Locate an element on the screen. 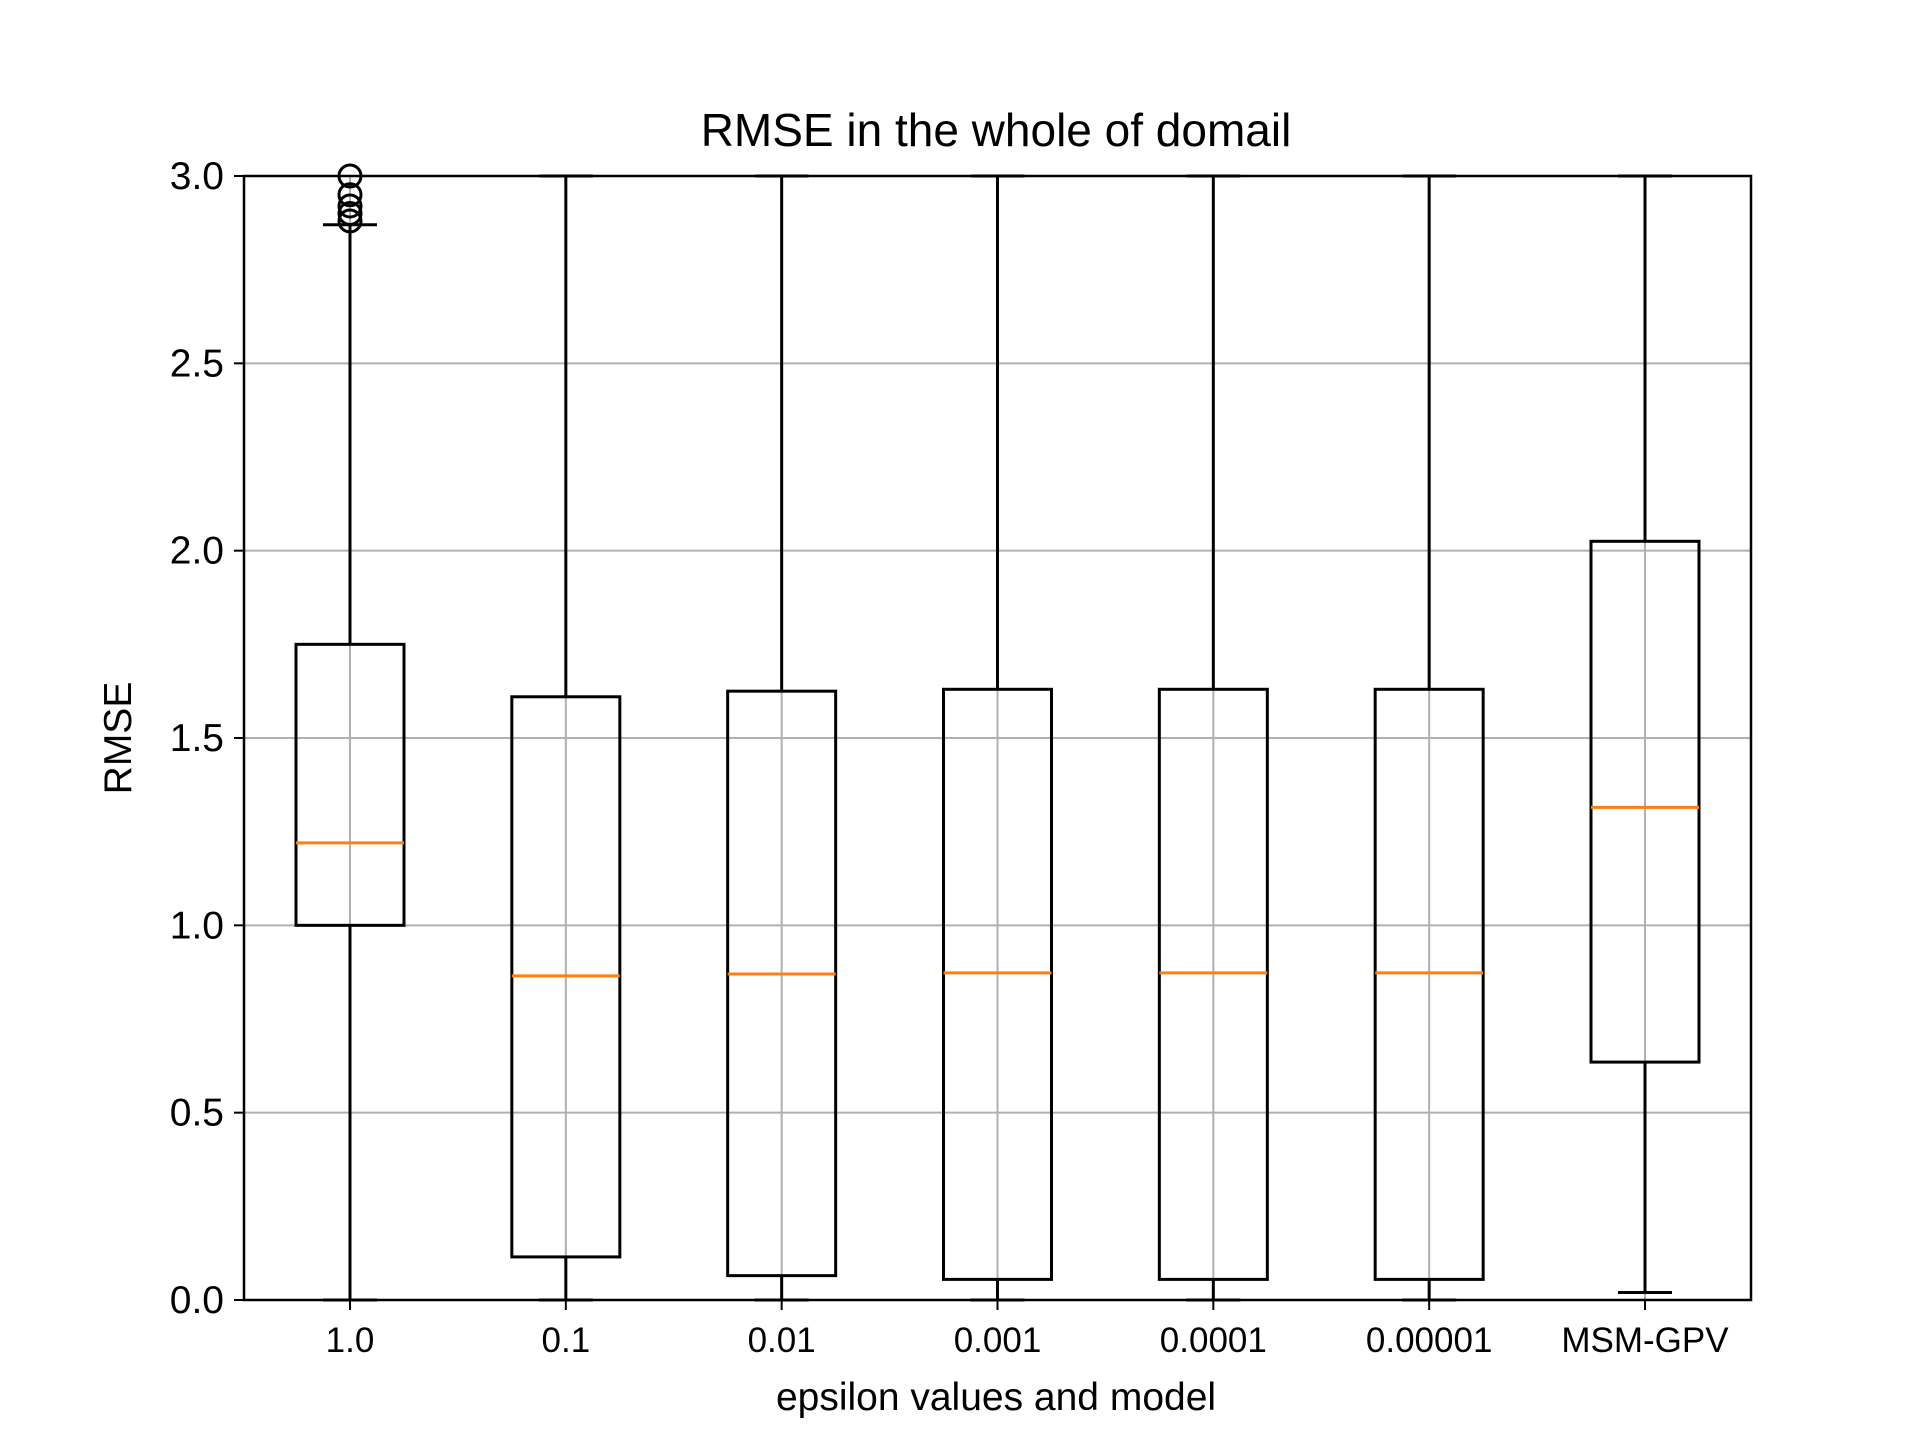  y-tick-label: 0.0 is located at coordinates (197, 1300).